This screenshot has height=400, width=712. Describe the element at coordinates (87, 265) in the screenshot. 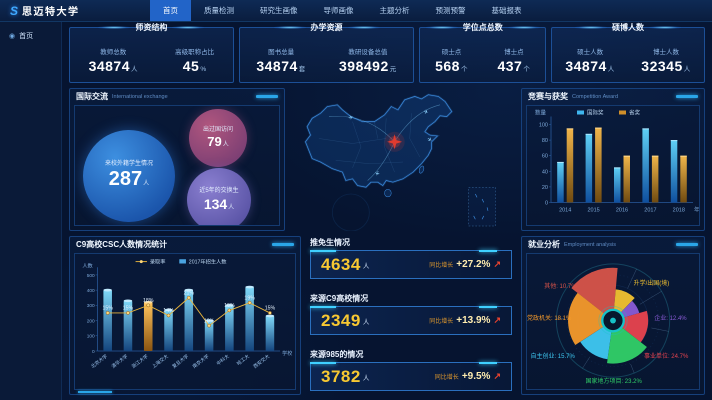

I see `svg-text: 人数` at that location.